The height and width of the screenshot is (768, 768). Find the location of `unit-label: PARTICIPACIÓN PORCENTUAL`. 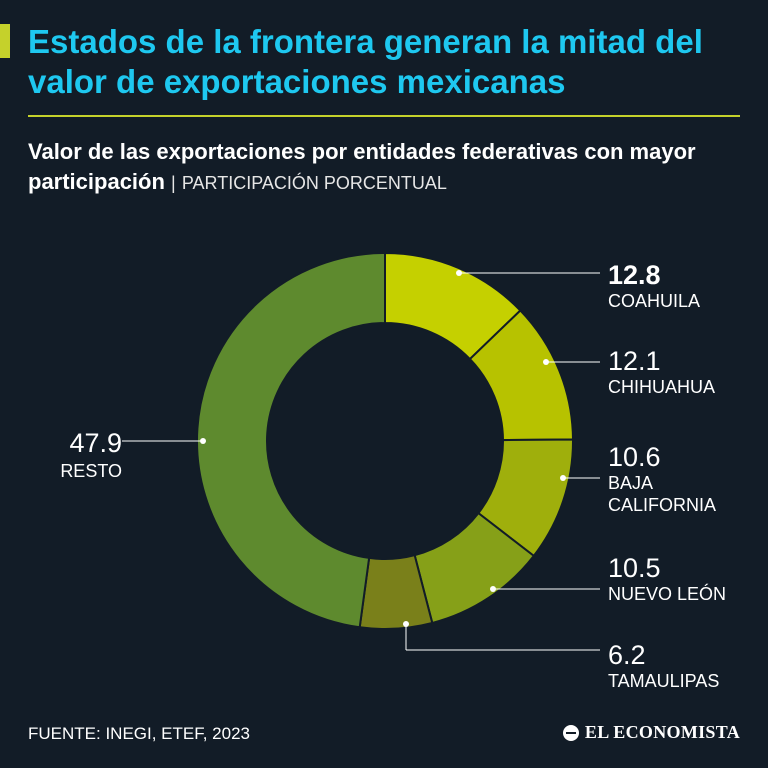

unit-label: PARTICIPACIÓN PORCENTUAL is located at coordinates (314, 183).